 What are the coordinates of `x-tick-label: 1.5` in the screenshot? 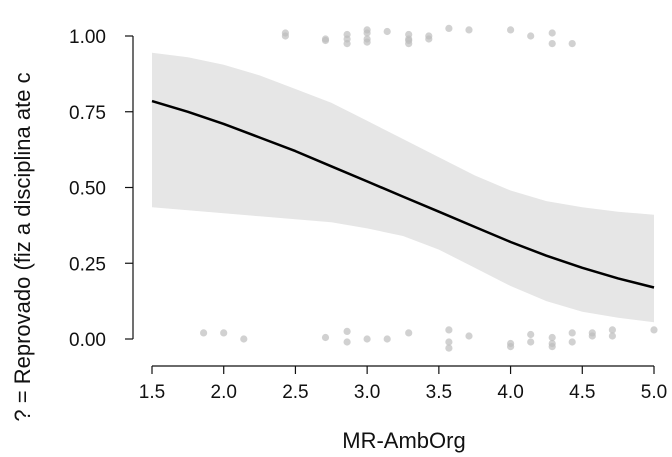 It's located at (152, 392).